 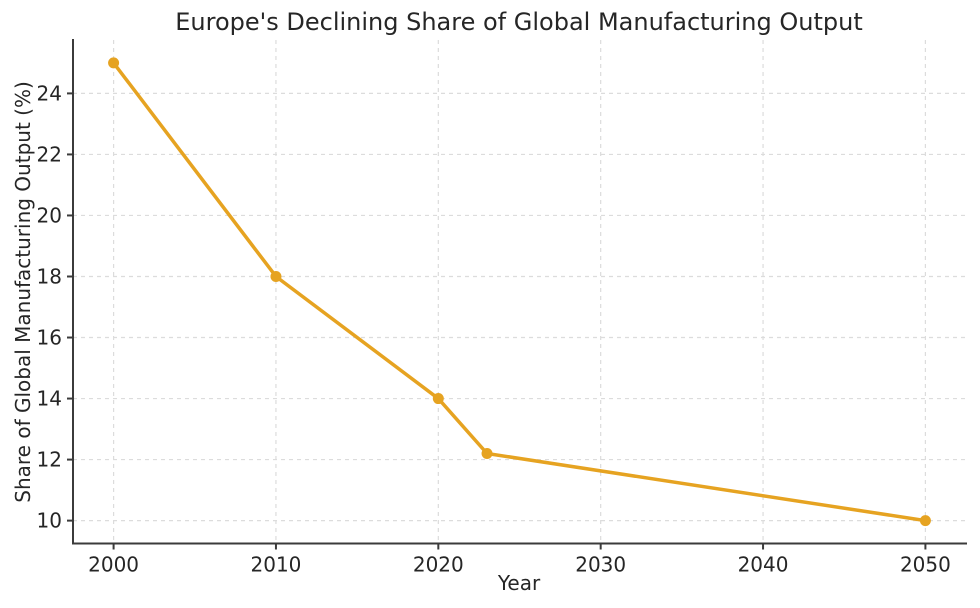 I want to click on y-tick-label: 18, so click(x=49, y=276).